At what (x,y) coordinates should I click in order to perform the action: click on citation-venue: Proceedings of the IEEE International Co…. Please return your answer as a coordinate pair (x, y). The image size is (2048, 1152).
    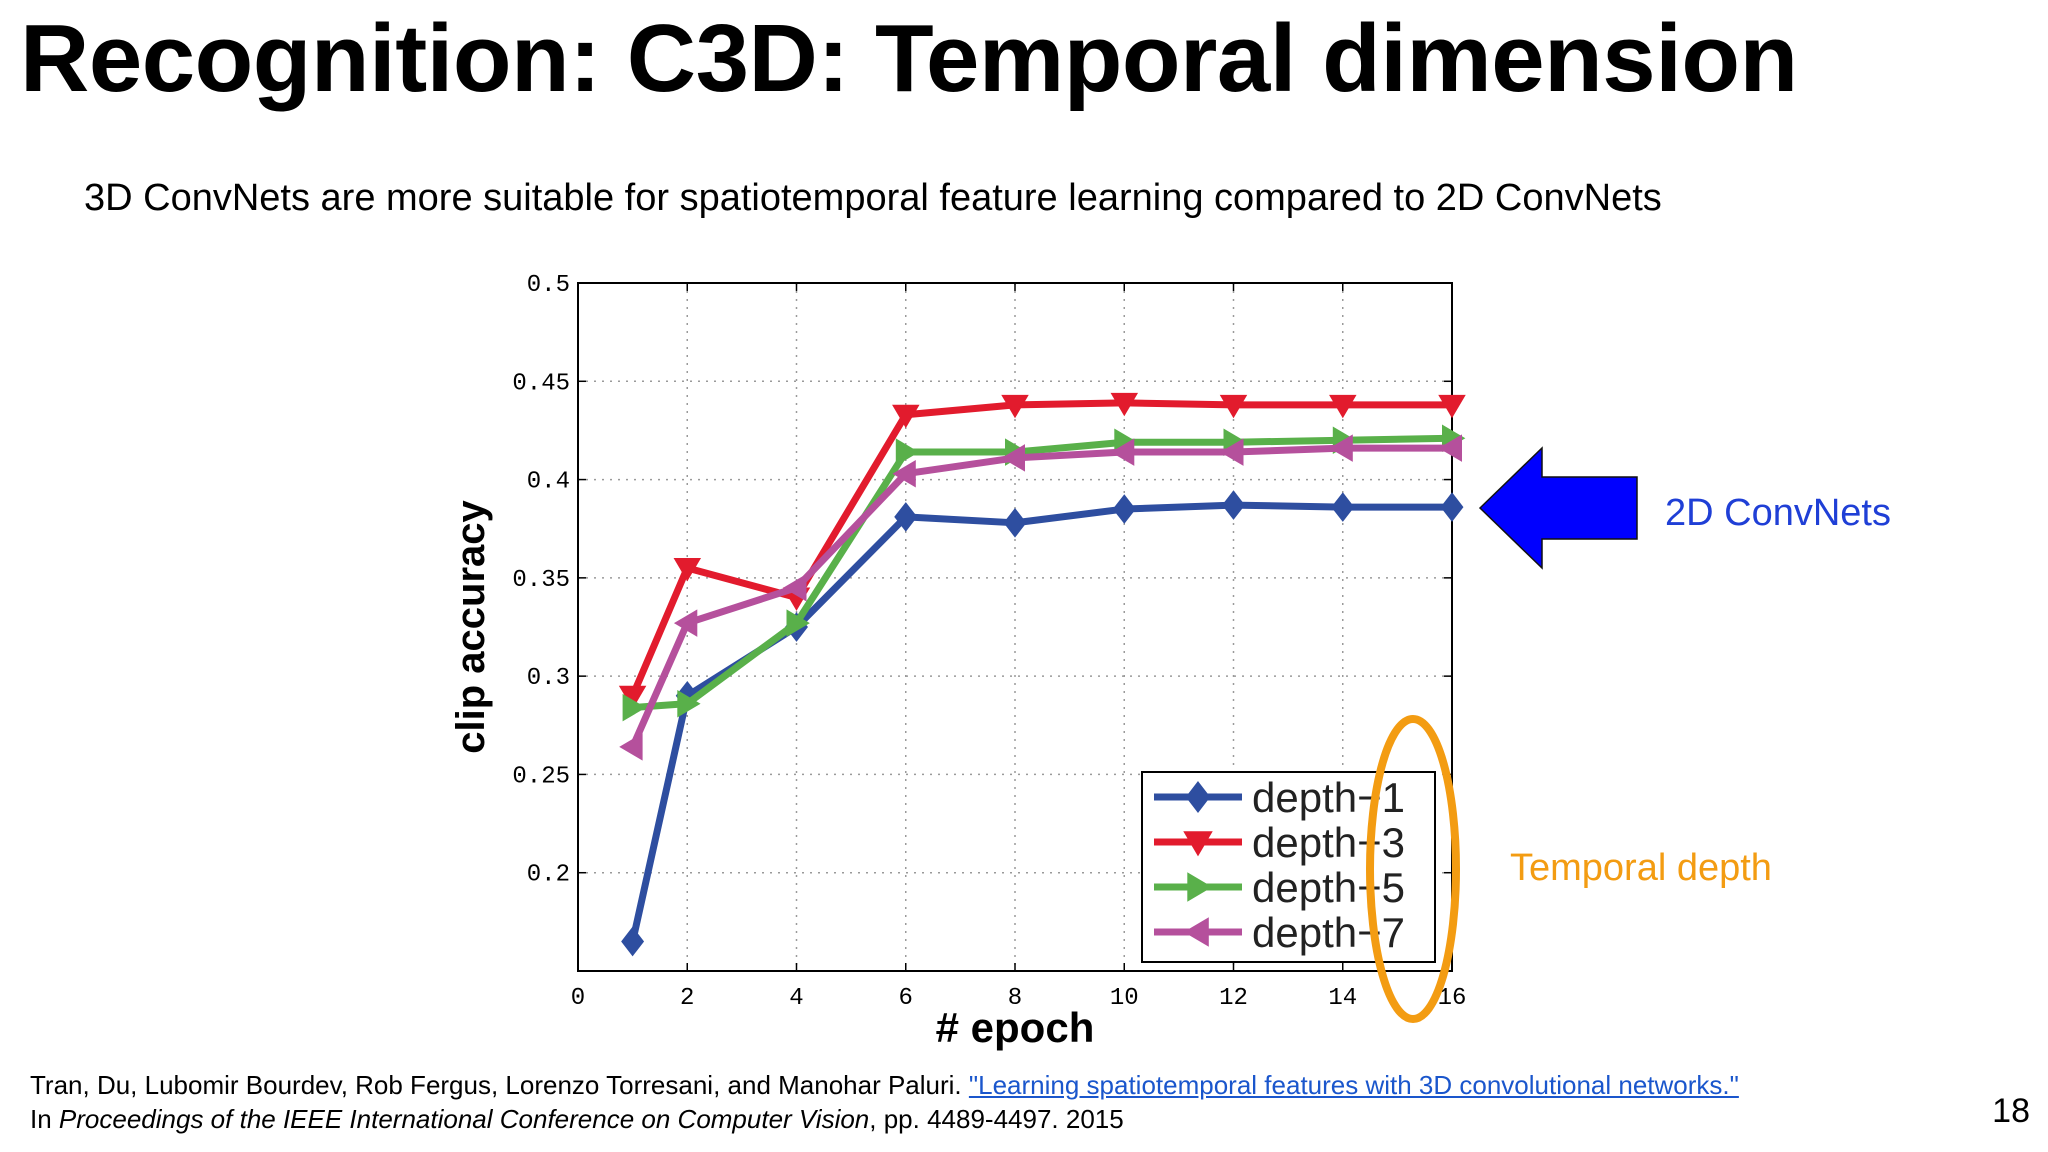
    Looking at the image, I should click on (464, 1119).